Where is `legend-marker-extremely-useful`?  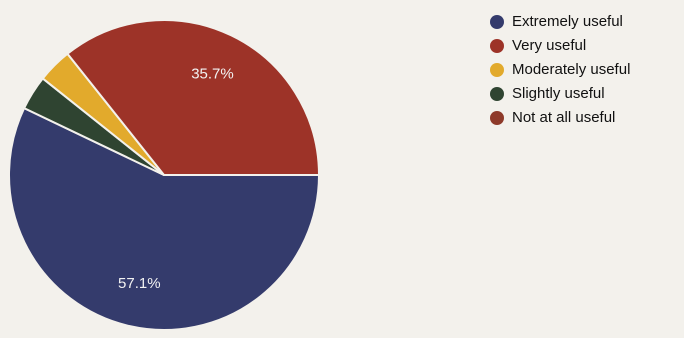
legend-marker-extremely-useful is located at coordinates (497, 22).